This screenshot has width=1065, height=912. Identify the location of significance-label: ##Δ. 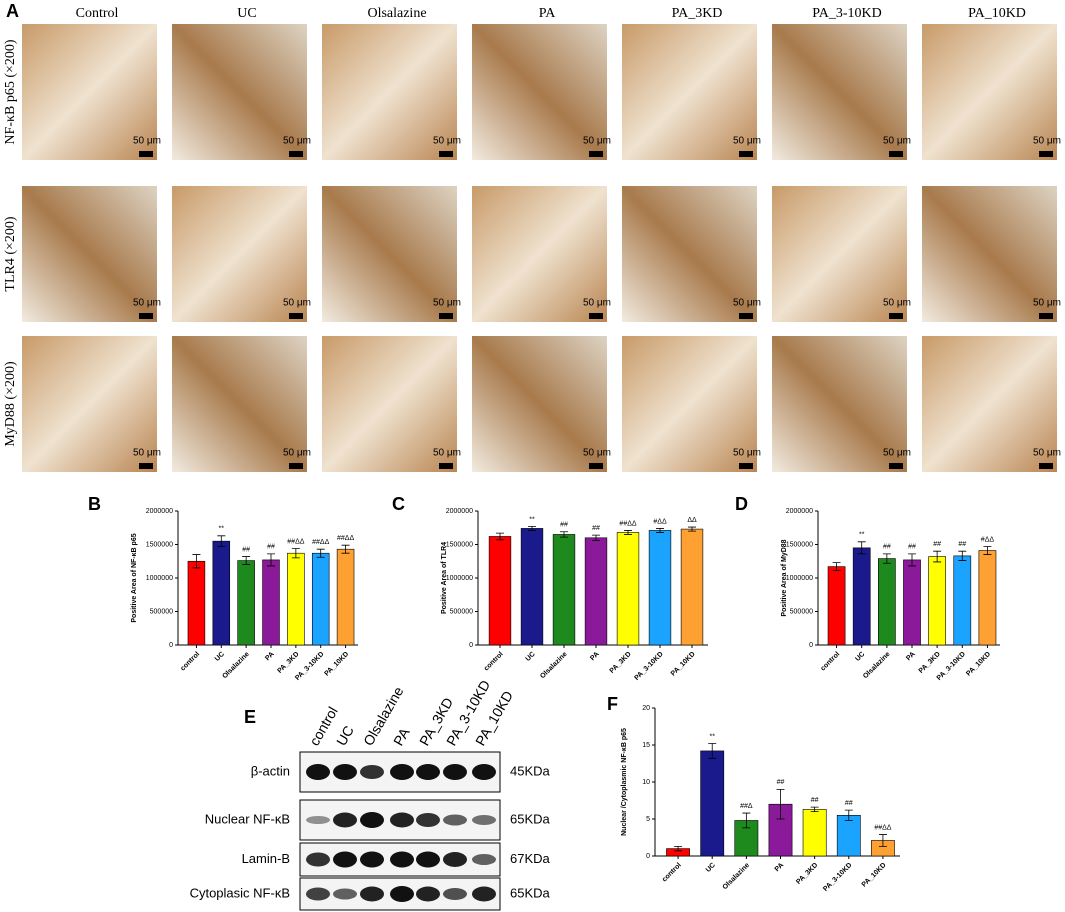
(746, 806).